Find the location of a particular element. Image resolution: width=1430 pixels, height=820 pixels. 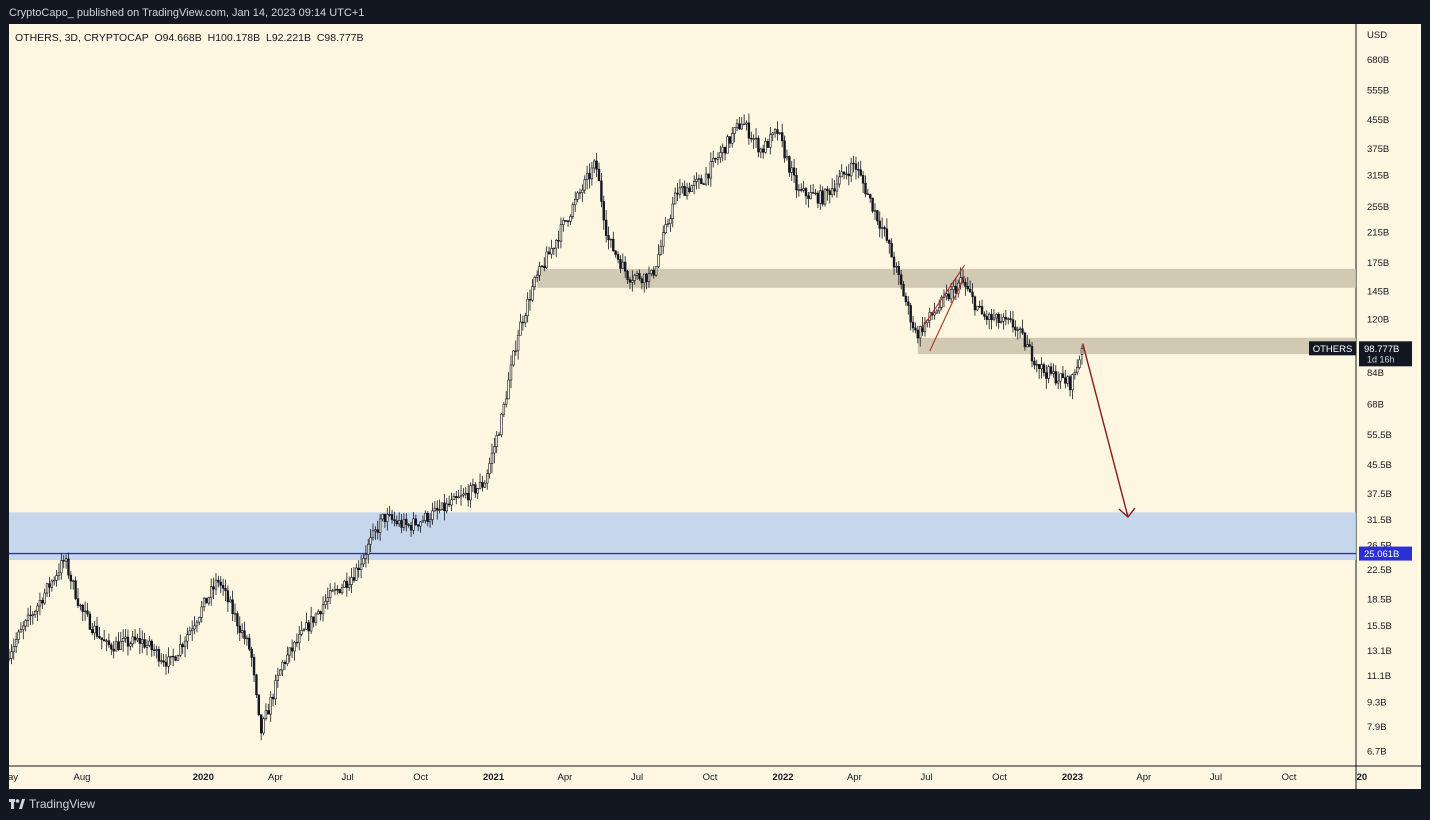

price-tick-label: 45.5B is located at coordinates (1379, 465).